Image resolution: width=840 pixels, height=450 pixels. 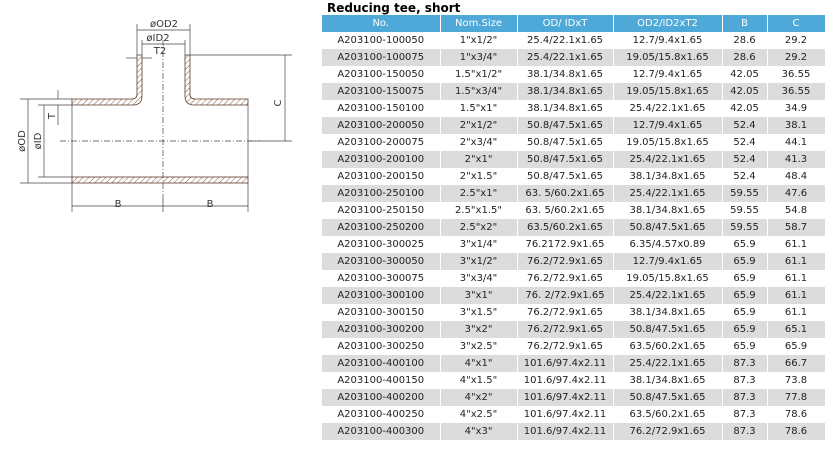 I want to click on table-cell: 2"x1.5", so click(x=479, y=176).